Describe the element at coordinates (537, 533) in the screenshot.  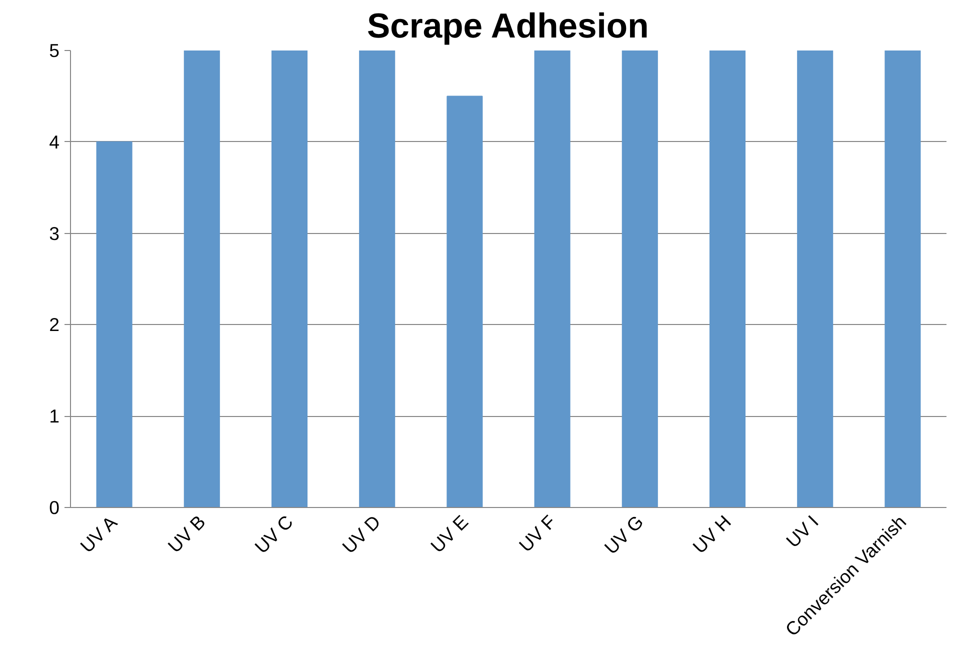
I see `x-tick-label: UV F` at that location.